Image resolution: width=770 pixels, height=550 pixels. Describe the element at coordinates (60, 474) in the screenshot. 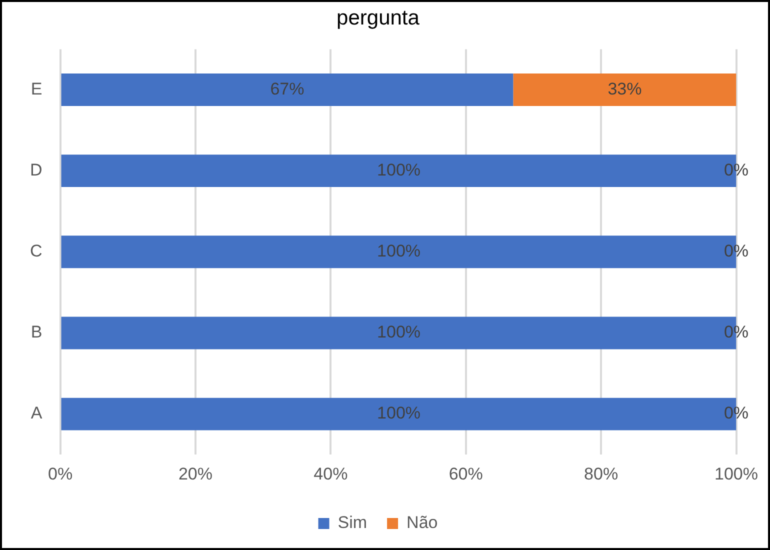

I see `x-tick-label: 0%` at that location.